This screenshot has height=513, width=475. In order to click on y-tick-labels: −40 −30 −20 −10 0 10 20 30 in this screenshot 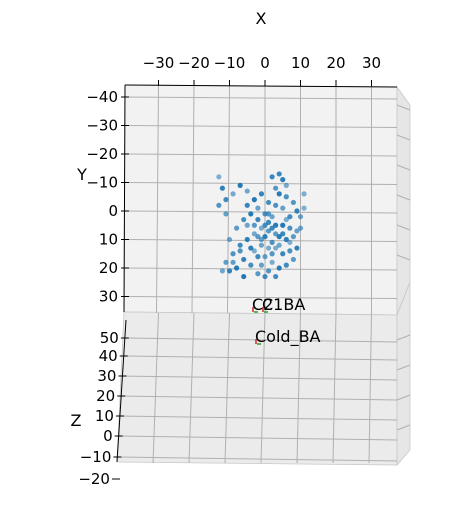, I will do `click(107, 197)`.